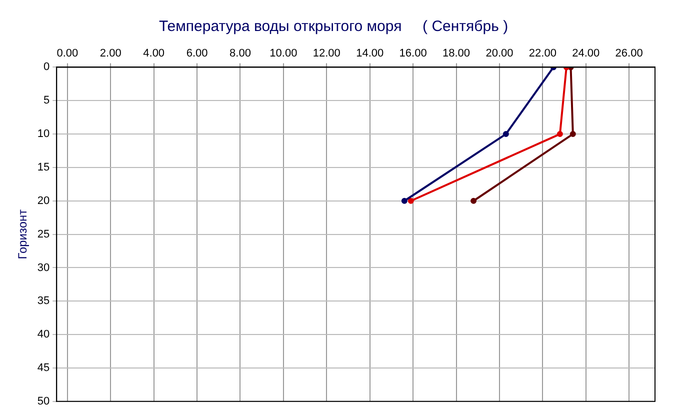 The width and height of the screenshot is (675, 419). Describe the element at coordinates (333, 27) in the screenshot. I see `chart-title: Температура воды открытого моря ( Сентябрь )` at that location.